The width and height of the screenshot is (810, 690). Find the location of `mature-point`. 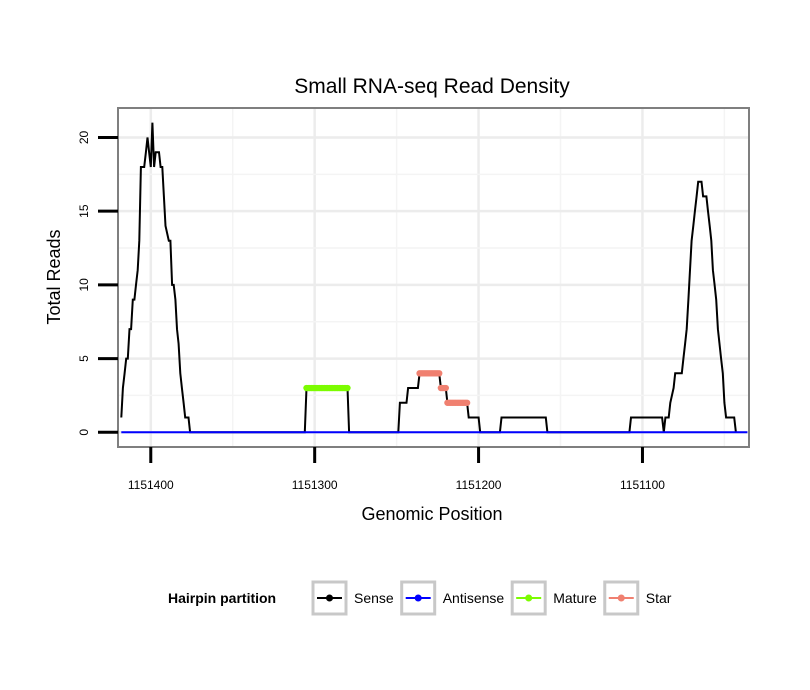

mature-point is located at coordinates (347, 388).